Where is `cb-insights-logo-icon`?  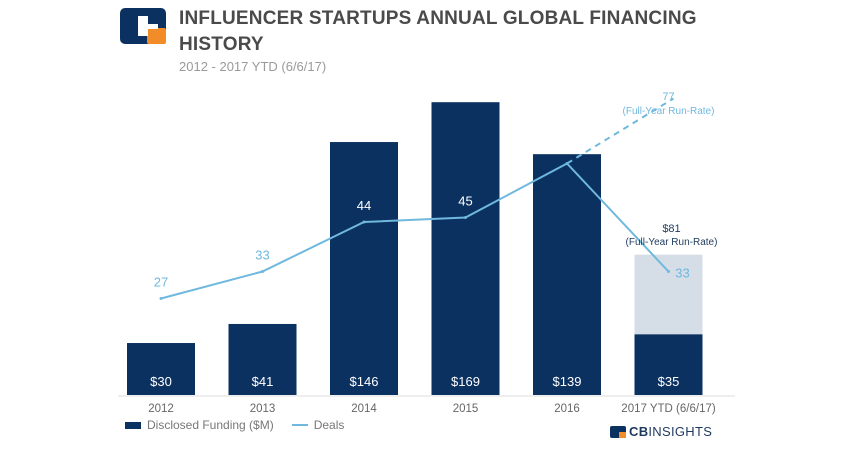 cb-insights-logo-icon is located at coordinates (143, 26).